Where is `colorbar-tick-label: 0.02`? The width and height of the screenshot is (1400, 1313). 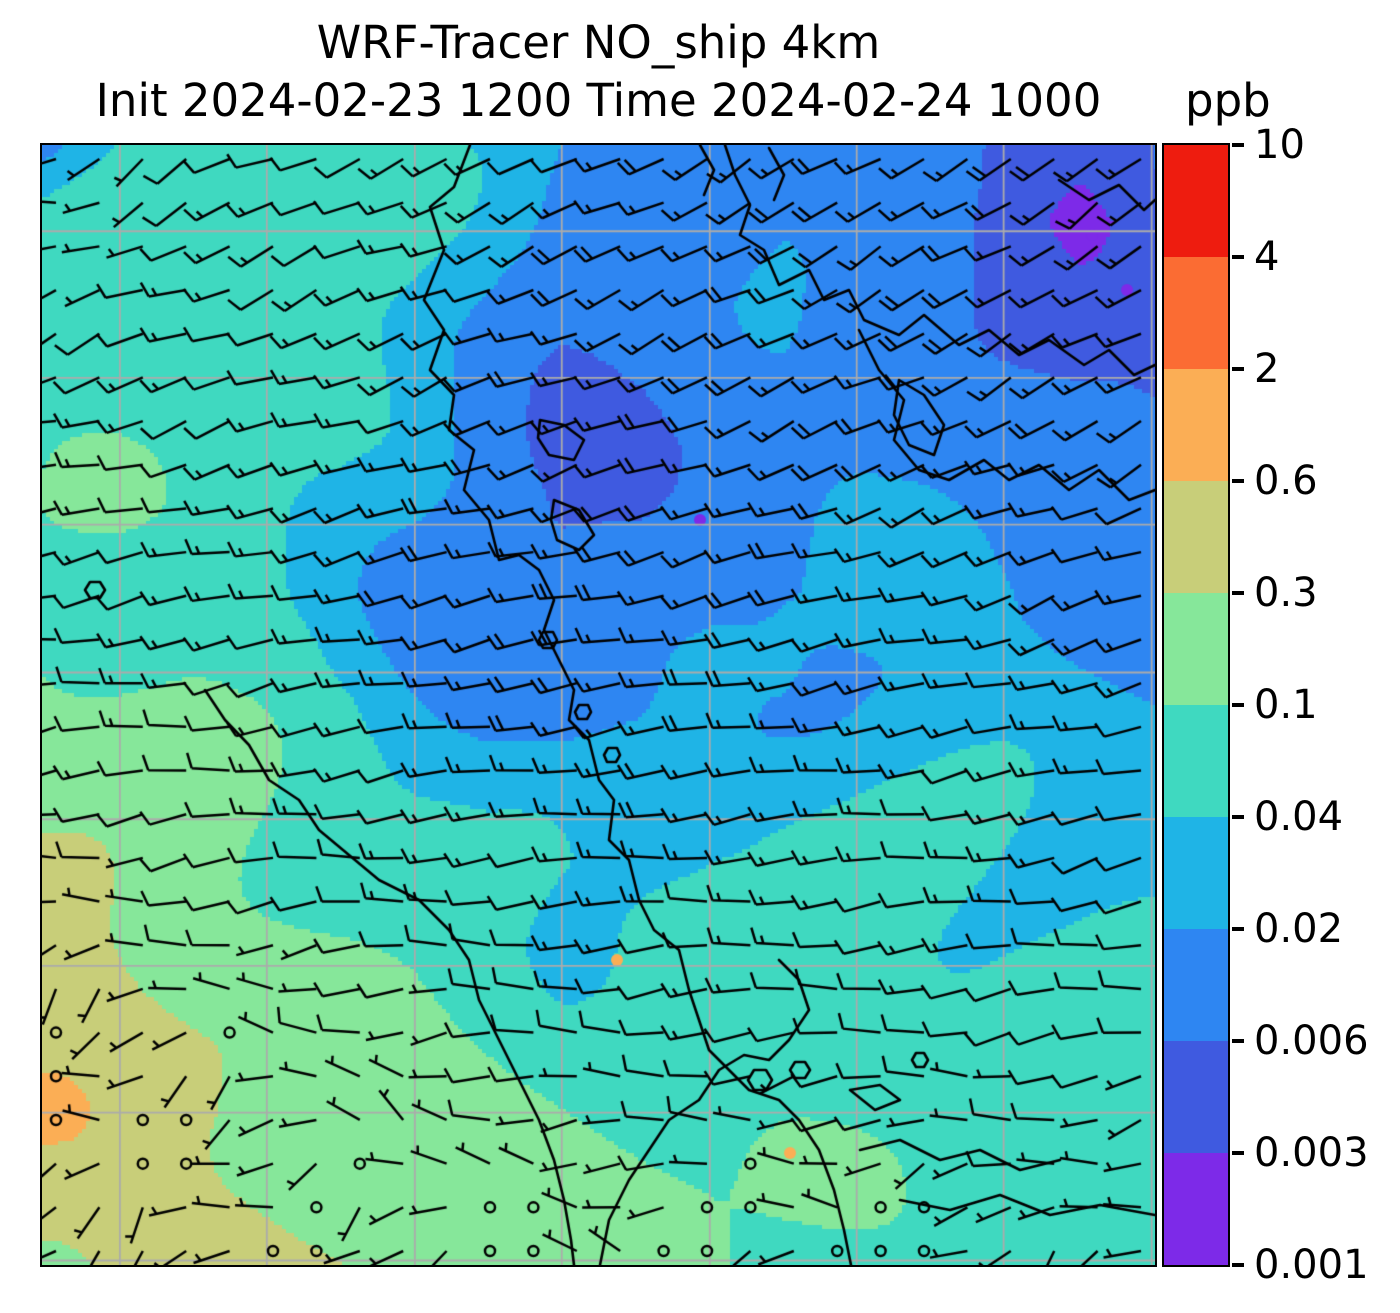 colorbar-tick-label: 0.02 is located at coordinates (1299, 929).